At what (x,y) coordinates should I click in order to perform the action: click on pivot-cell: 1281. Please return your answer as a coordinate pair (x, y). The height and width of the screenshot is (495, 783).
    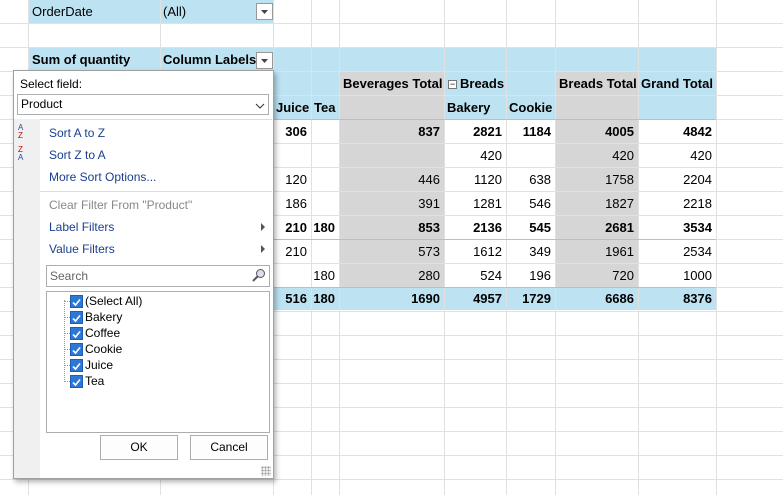
    Looking at the image, I should click on (487, 203).